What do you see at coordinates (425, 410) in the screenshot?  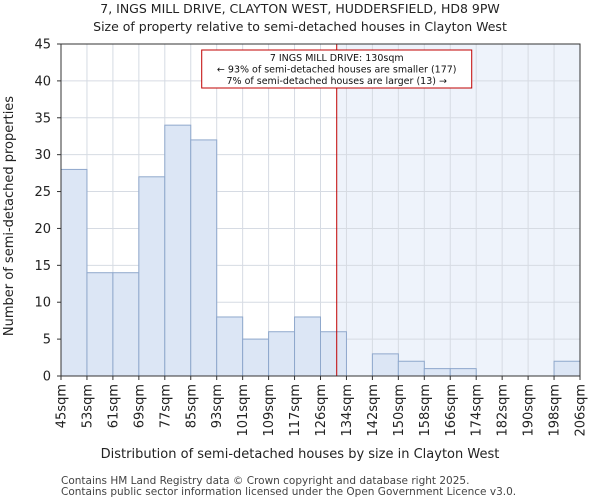 I see `x-tick-label: 158sqm` at bounding box center [425, 410].